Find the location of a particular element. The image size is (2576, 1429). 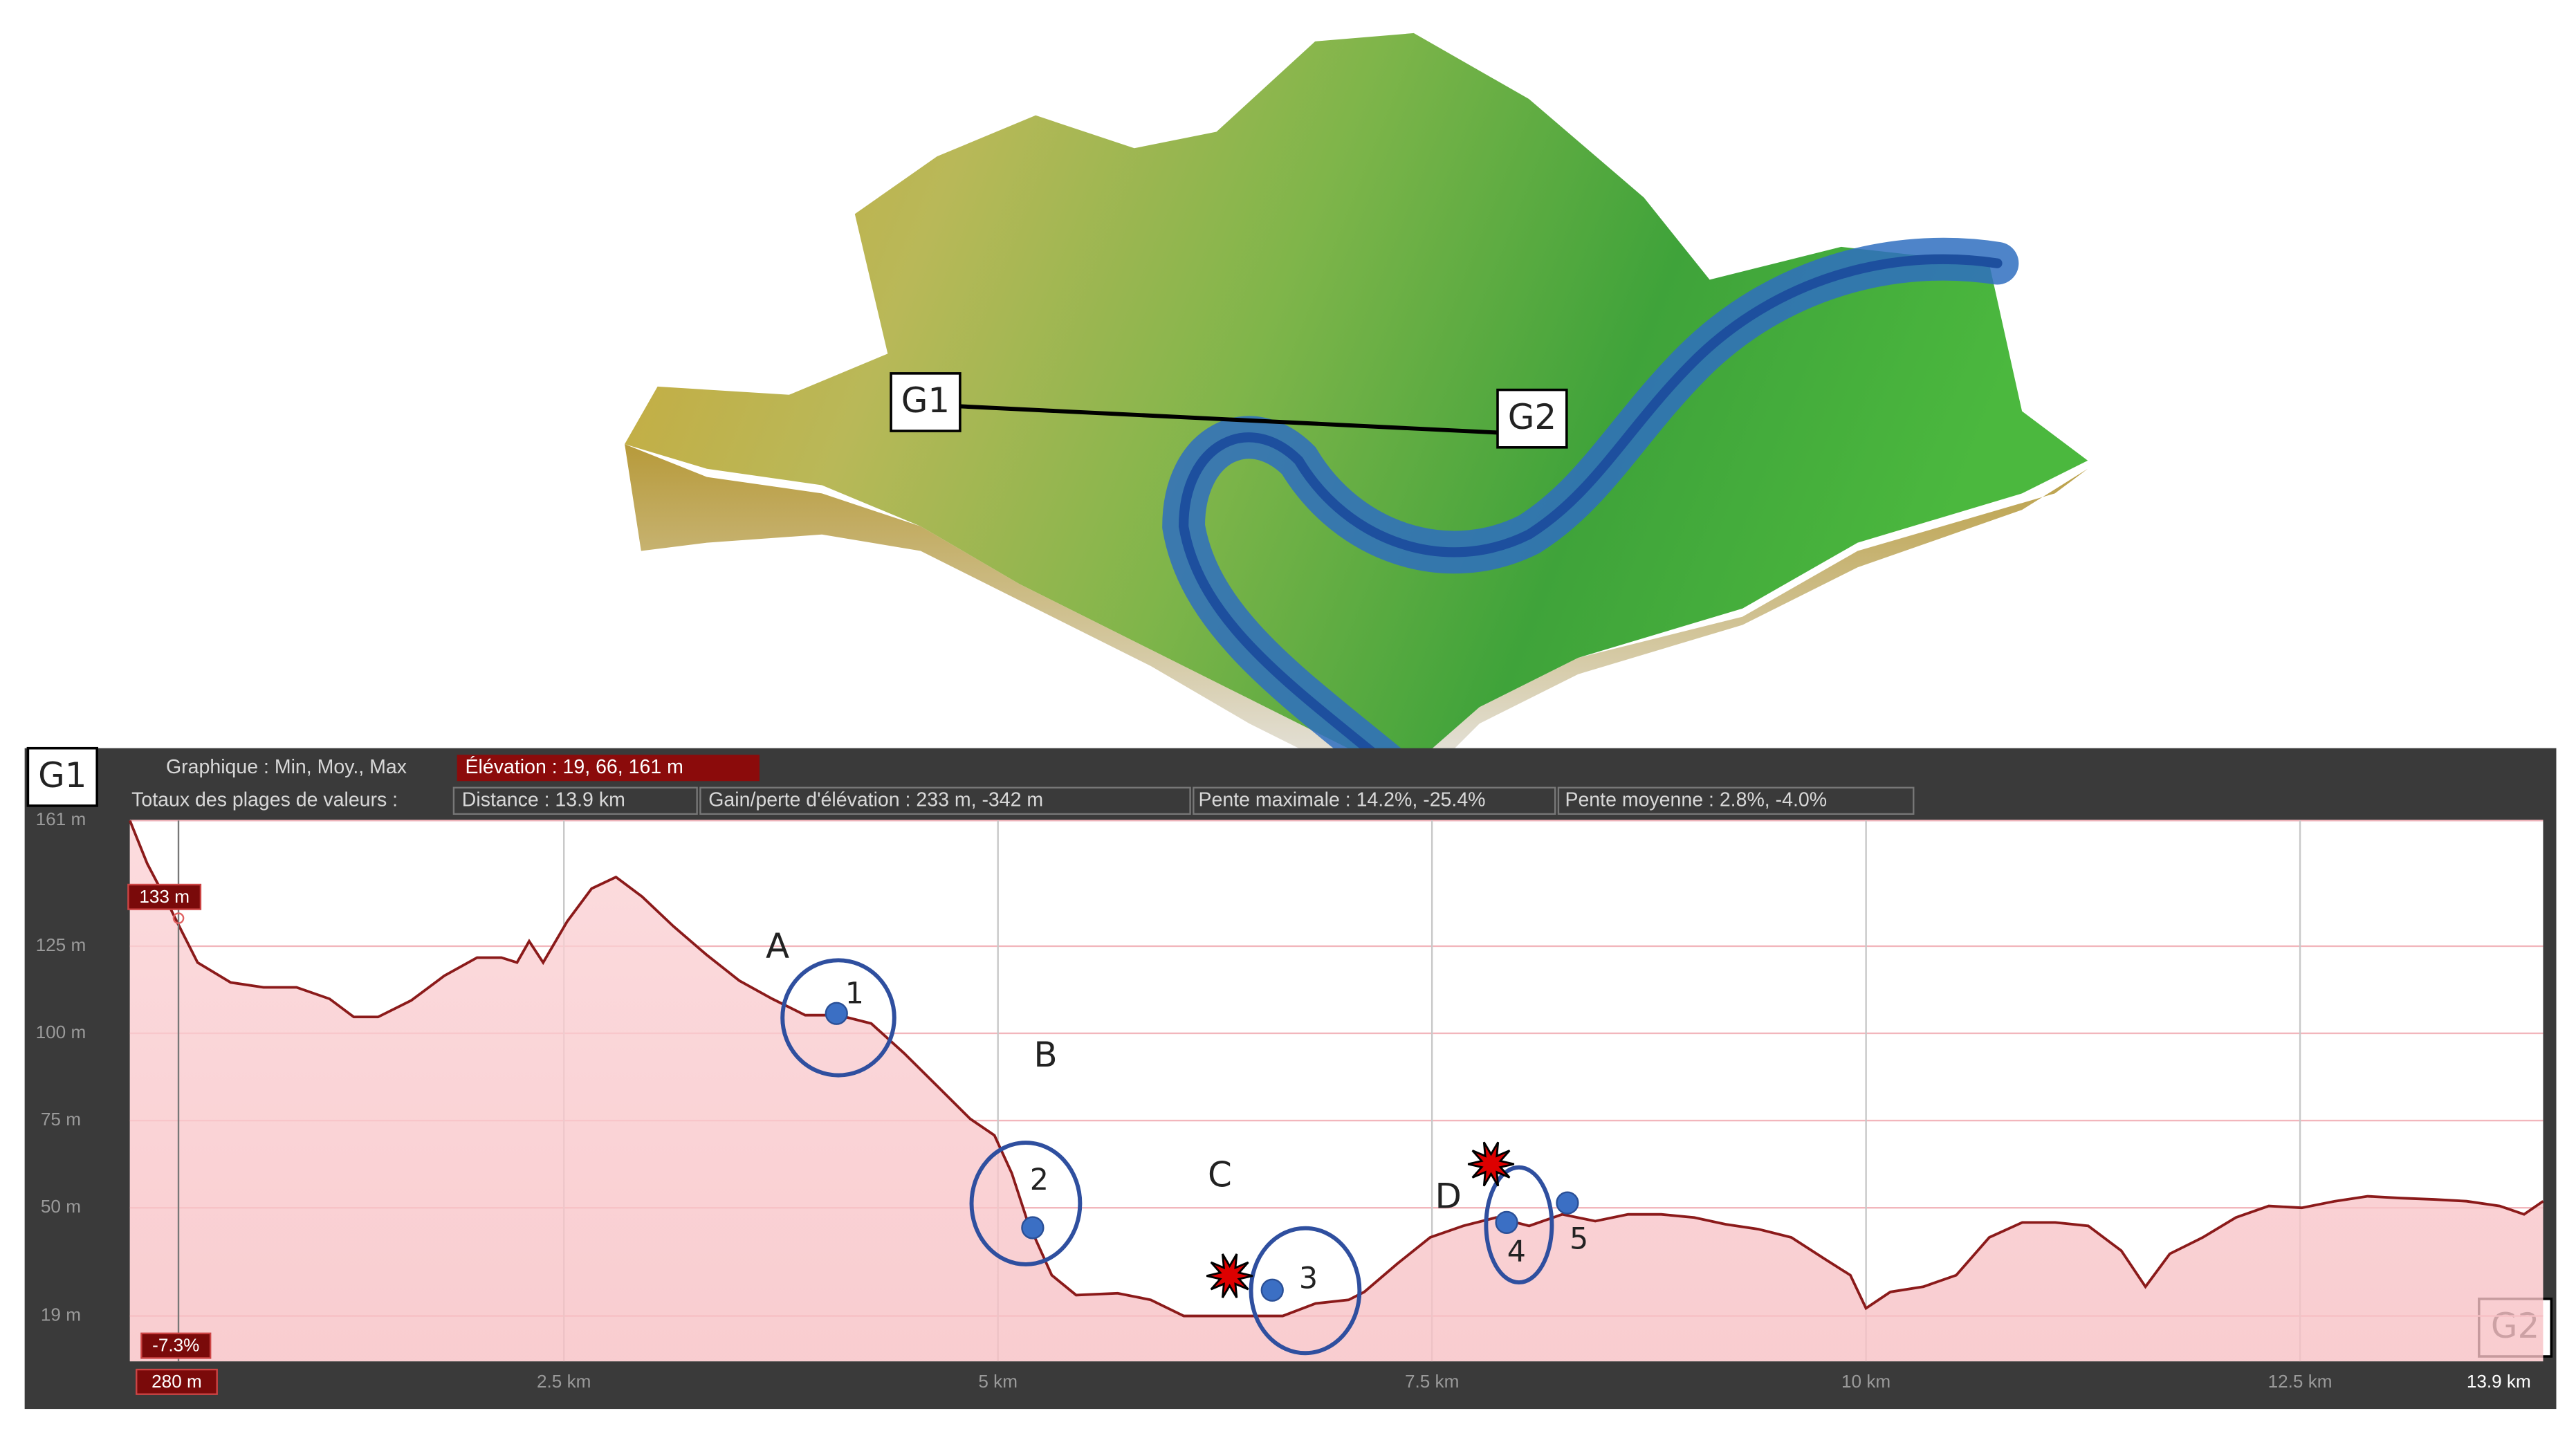

y-tick-label: 161 m is located at coordinates (61, 819).